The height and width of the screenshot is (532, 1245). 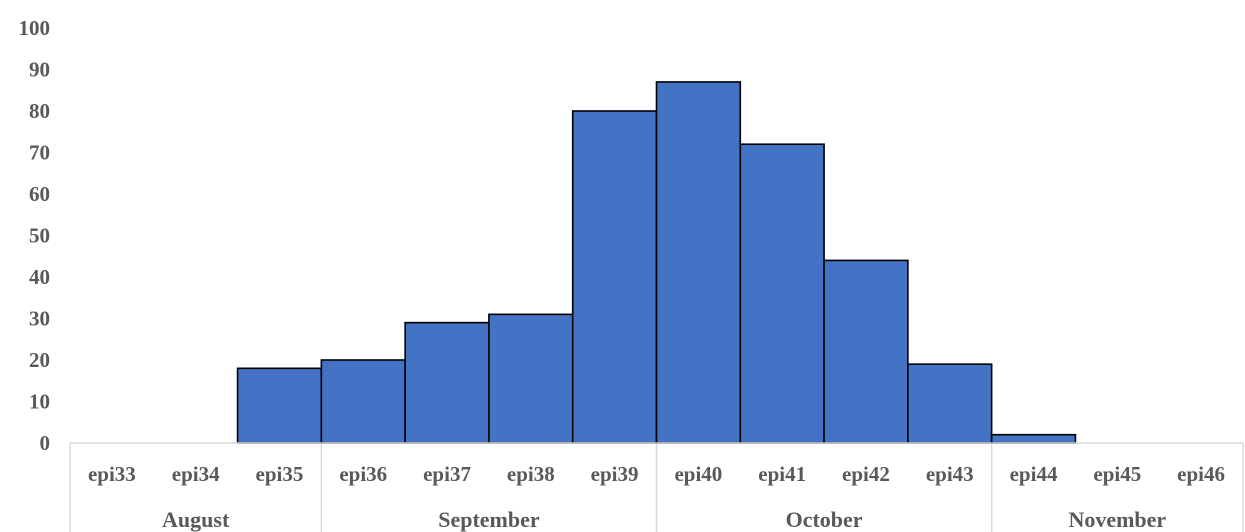 I want to click on x-tick-label: epi33, so click(x=112, y=474).